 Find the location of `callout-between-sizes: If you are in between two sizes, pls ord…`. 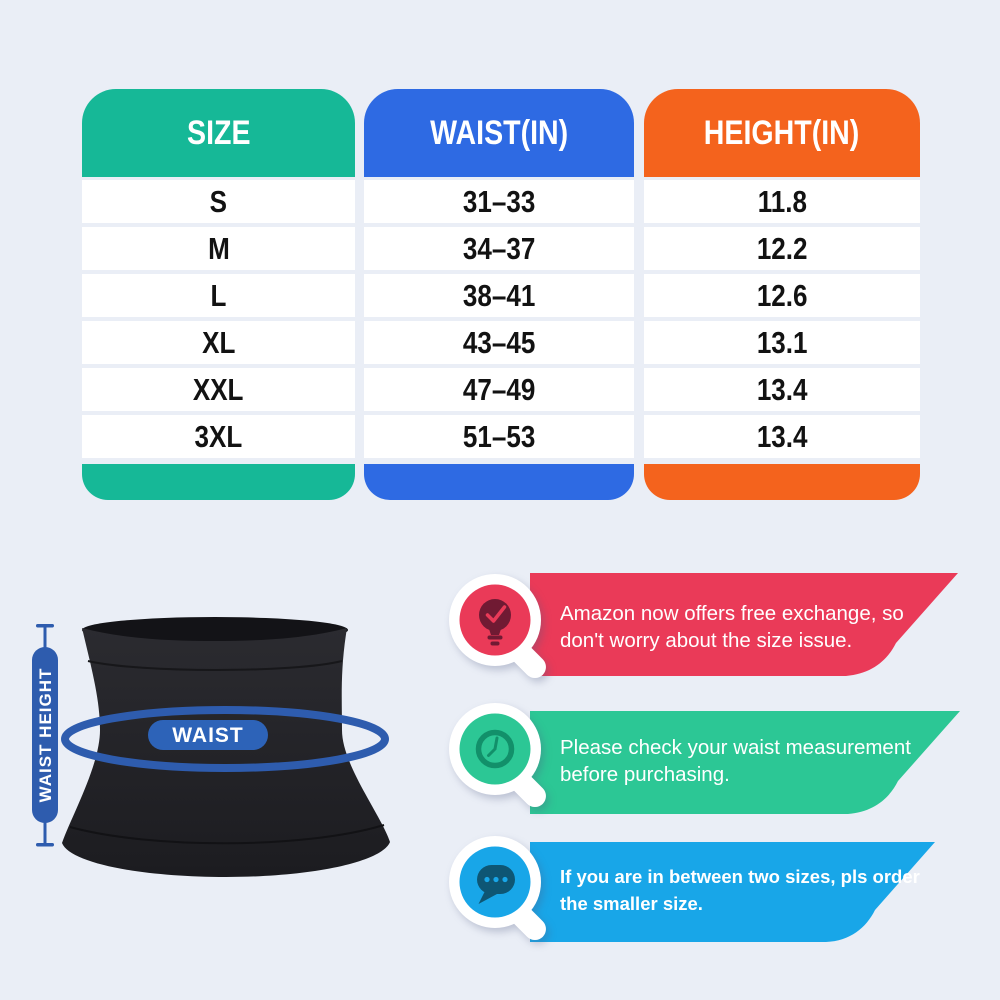

callout-between-sizes: If you are in between two sizes, pls ord… is located at coordinates (704, 893).